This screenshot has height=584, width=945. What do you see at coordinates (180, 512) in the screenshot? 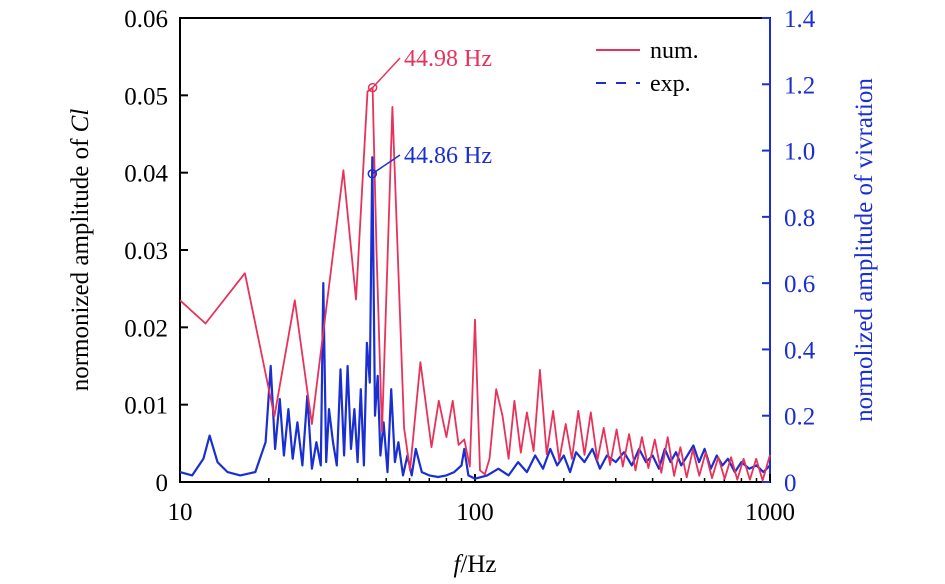
I see `x-tick-label: 10` at bounding box center [180, 512].